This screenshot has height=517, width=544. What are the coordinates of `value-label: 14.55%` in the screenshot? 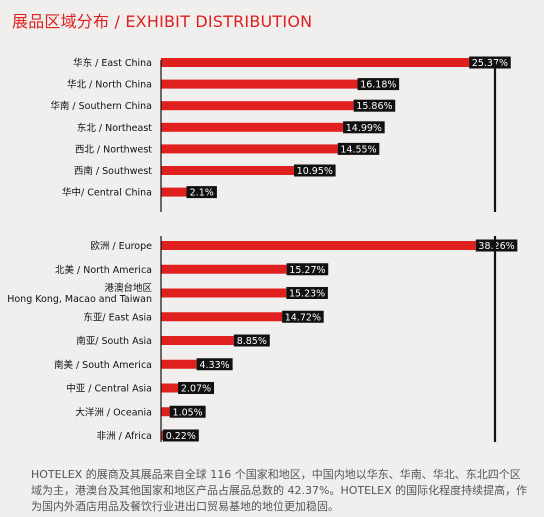 It's located at (358, 149).